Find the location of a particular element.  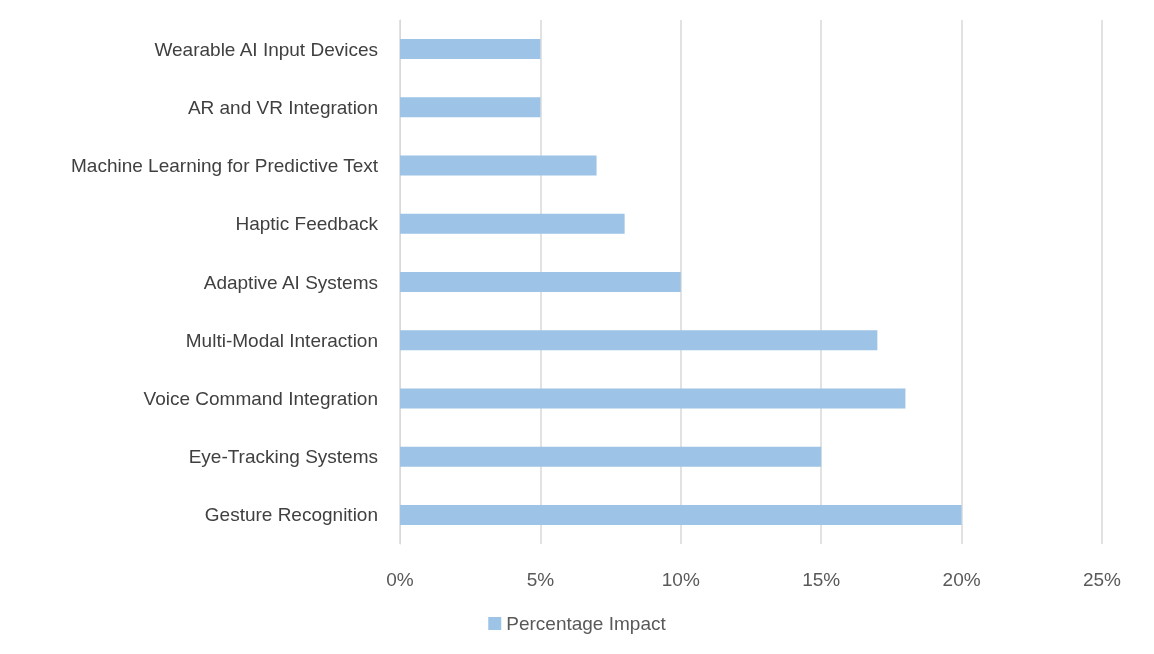

y-tick-label: Gesture Recognition is located at coordinates (291, 515).